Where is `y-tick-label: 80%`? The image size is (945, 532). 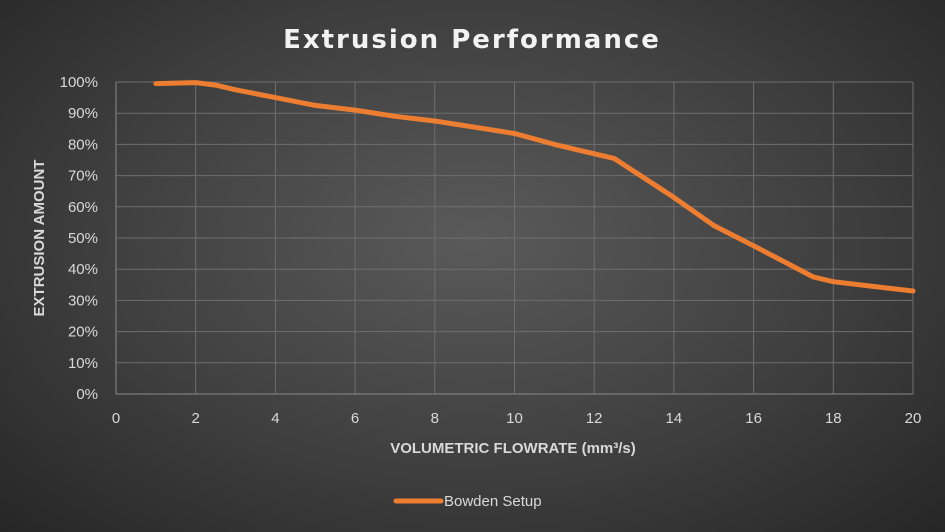 y-tick-label: 80% is located at coordinates (83, 144).